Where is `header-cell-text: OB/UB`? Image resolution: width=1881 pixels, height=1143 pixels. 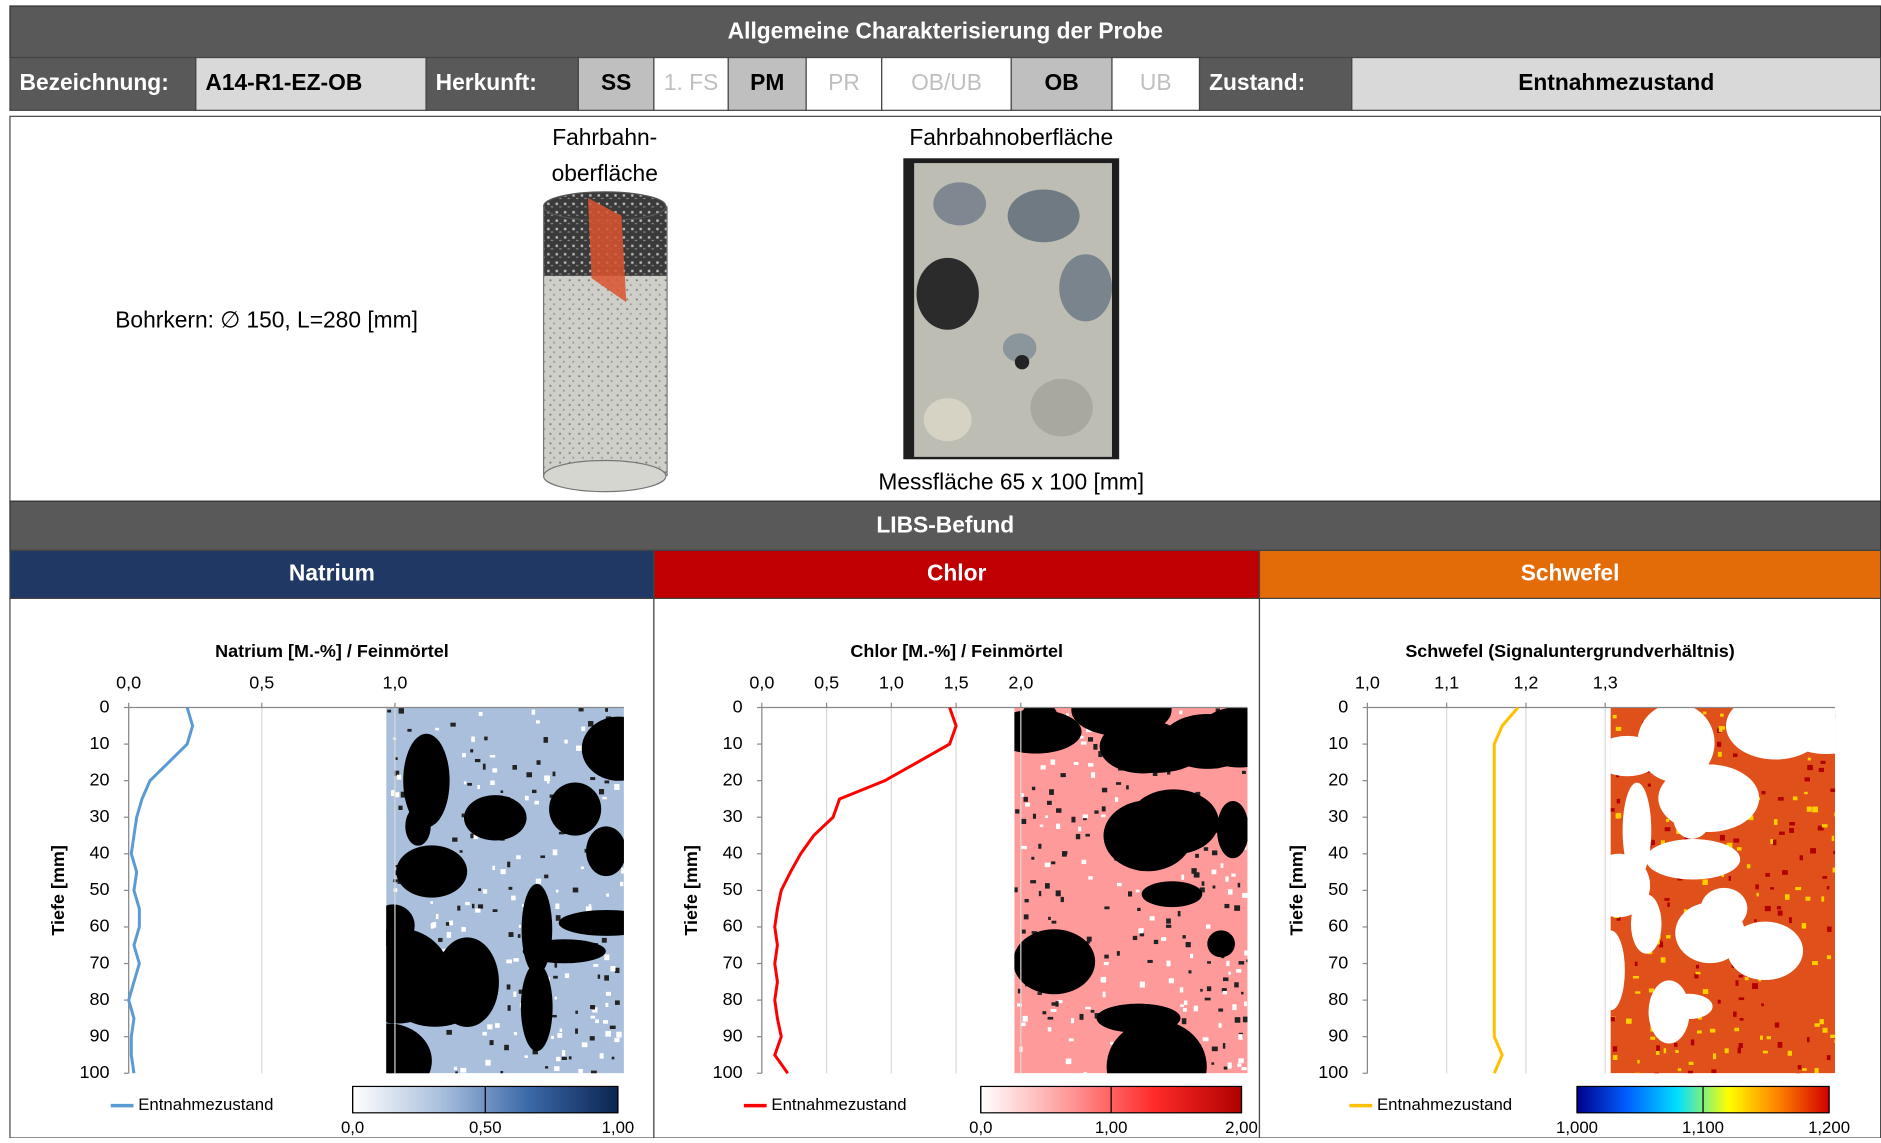
header-cell-text: OB/UB is located at coordinates (946, 82).